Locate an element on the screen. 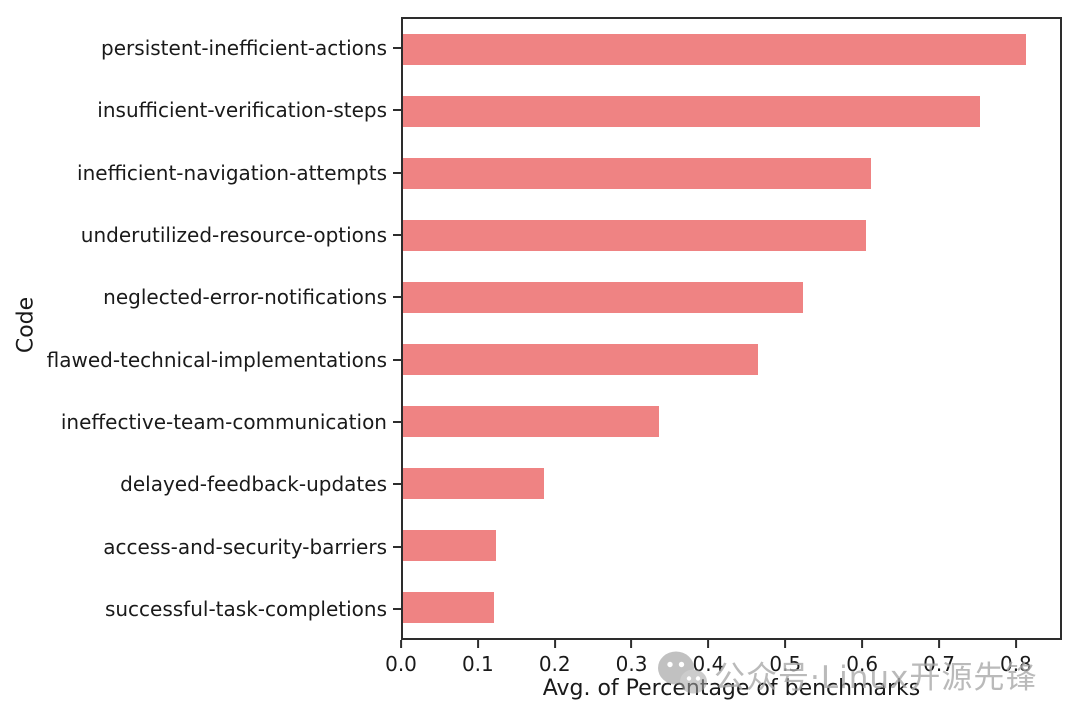 The height and width of the screenshot is (720, 1080). category-label-row: insufficient-verification-steps is located at coordinates (200, 110).